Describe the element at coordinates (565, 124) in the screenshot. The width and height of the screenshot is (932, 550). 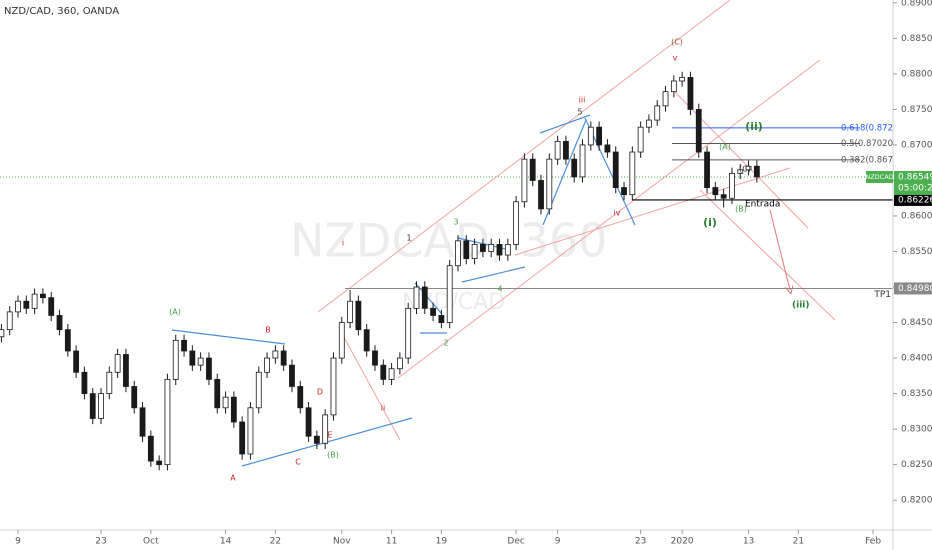
I see `trend-line` at that location.